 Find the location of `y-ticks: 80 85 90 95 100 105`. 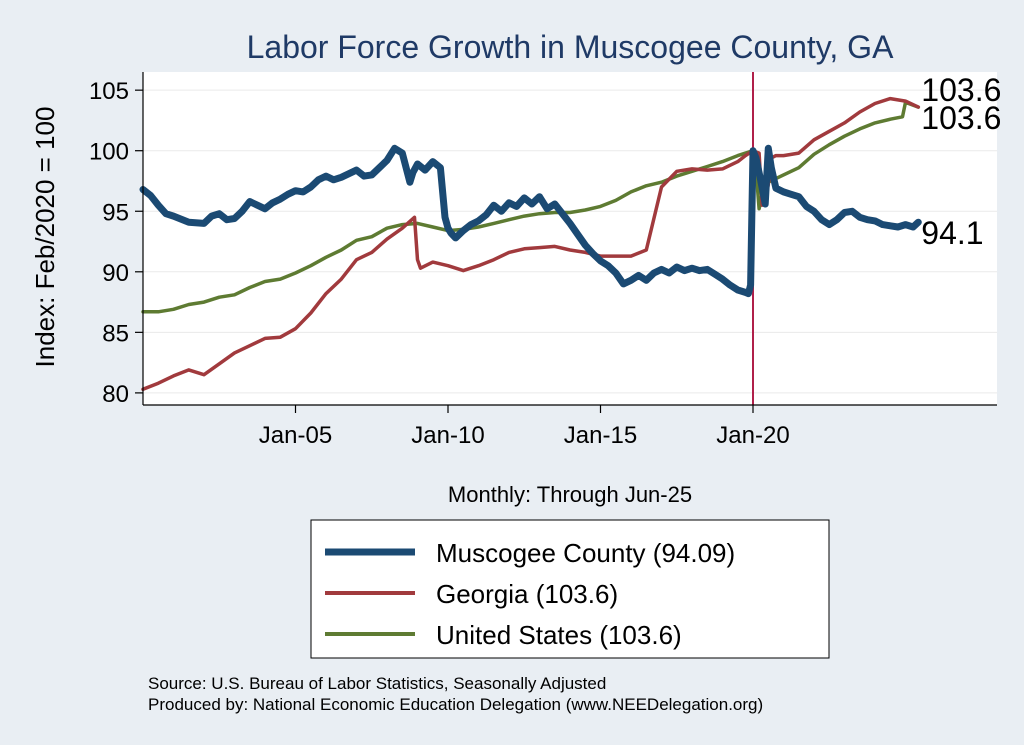

y-ticks: 80 85 90 95 100 105 is located at coordinates (116, 243).